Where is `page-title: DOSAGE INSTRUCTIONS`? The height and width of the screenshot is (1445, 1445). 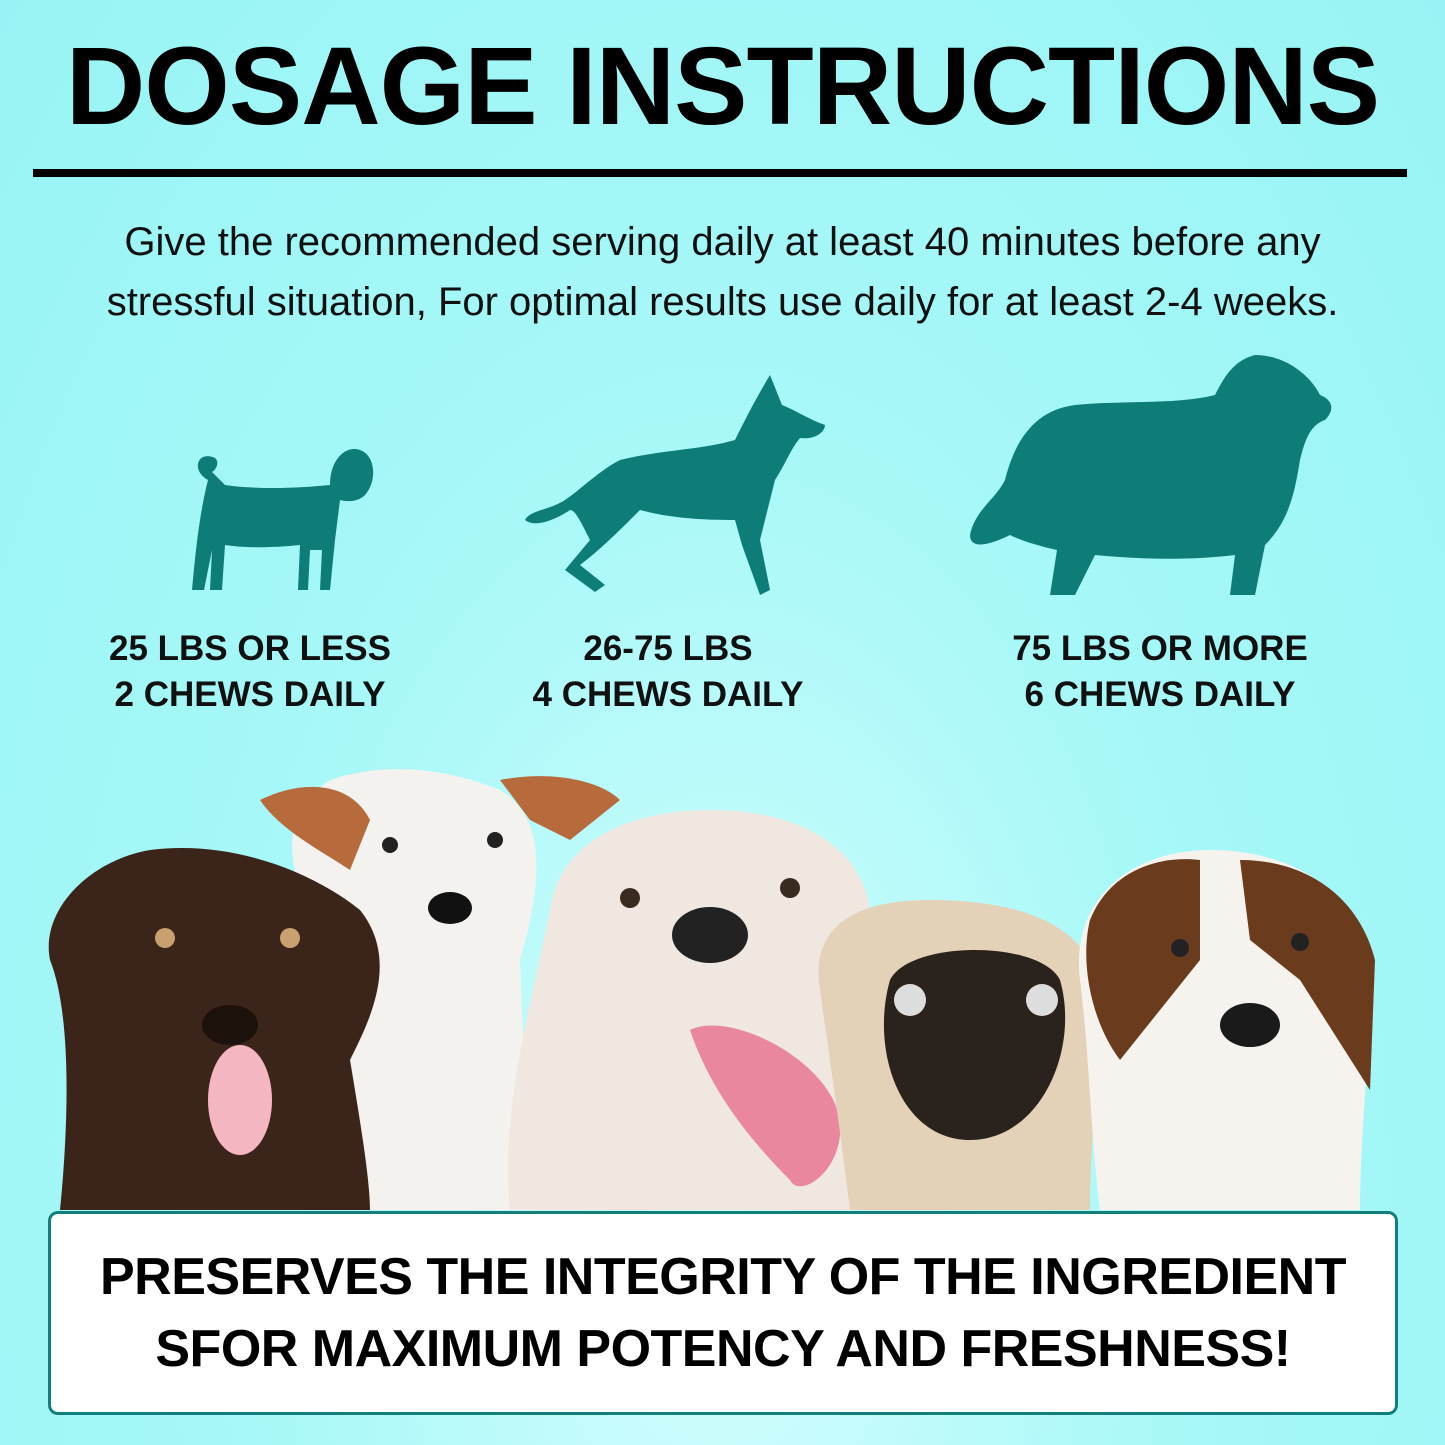
page-title: DOSAGE INSTRUCTIONS is located at coordinates (722, 86).